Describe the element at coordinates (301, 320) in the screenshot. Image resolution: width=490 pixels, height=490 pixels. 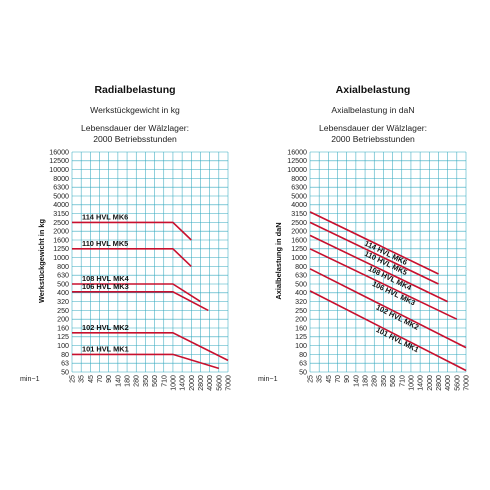
I see `axial-y-tick-label: 200` at that location.